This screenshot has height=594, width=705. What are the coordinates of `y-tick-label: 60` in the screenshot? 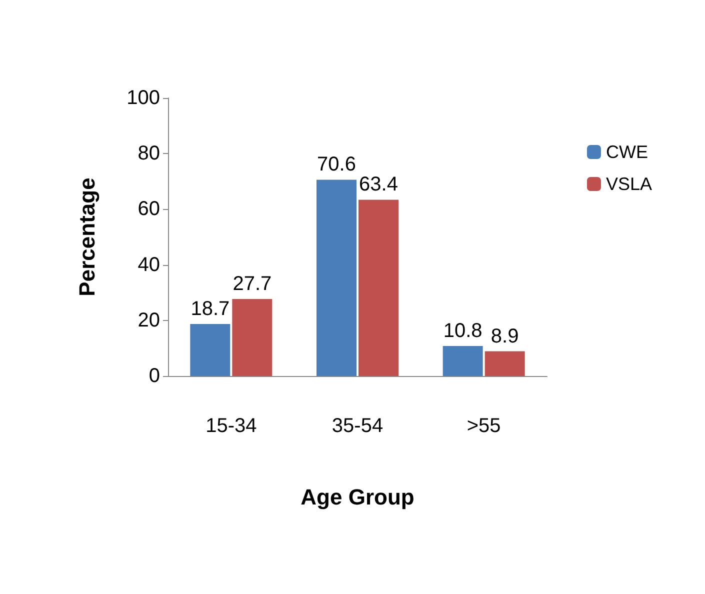 It's located at (149, 209).